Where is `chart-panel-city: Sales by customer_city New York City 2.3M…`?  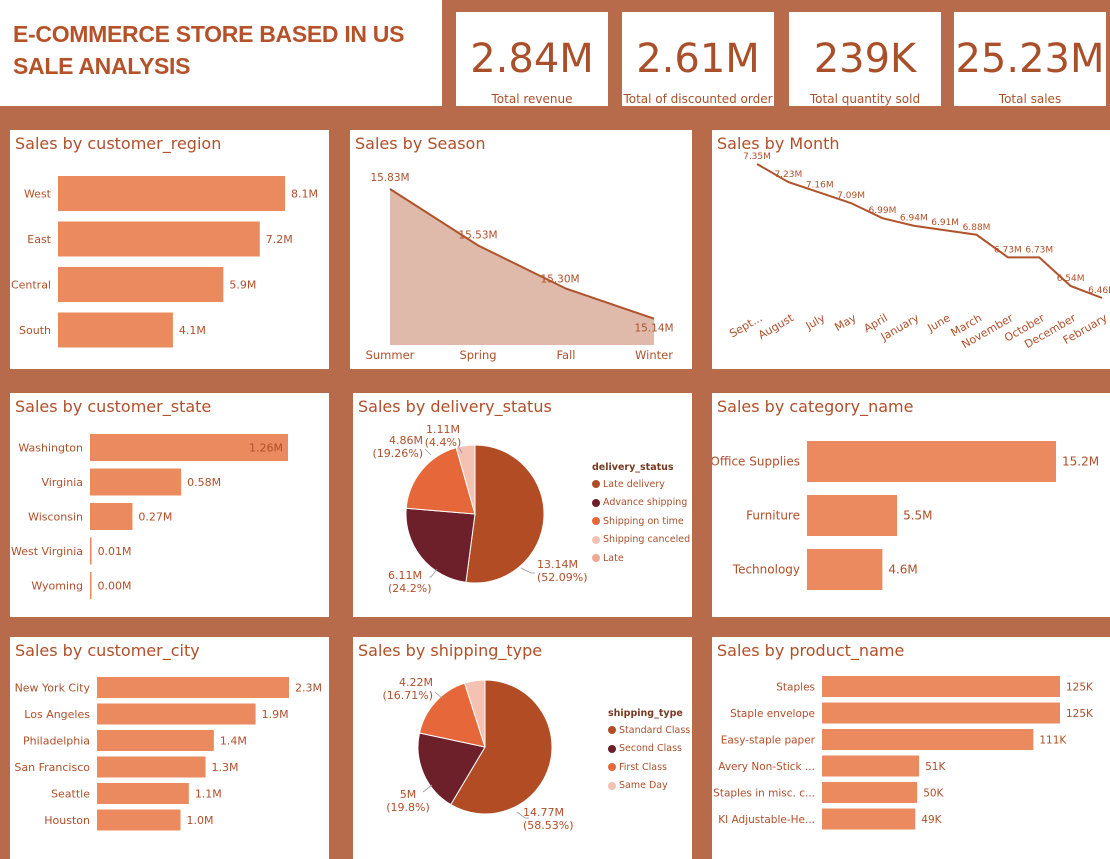
chart-panel-city: Sales by customer_city New York City 2.3M… is located at coordinates (169, 748).